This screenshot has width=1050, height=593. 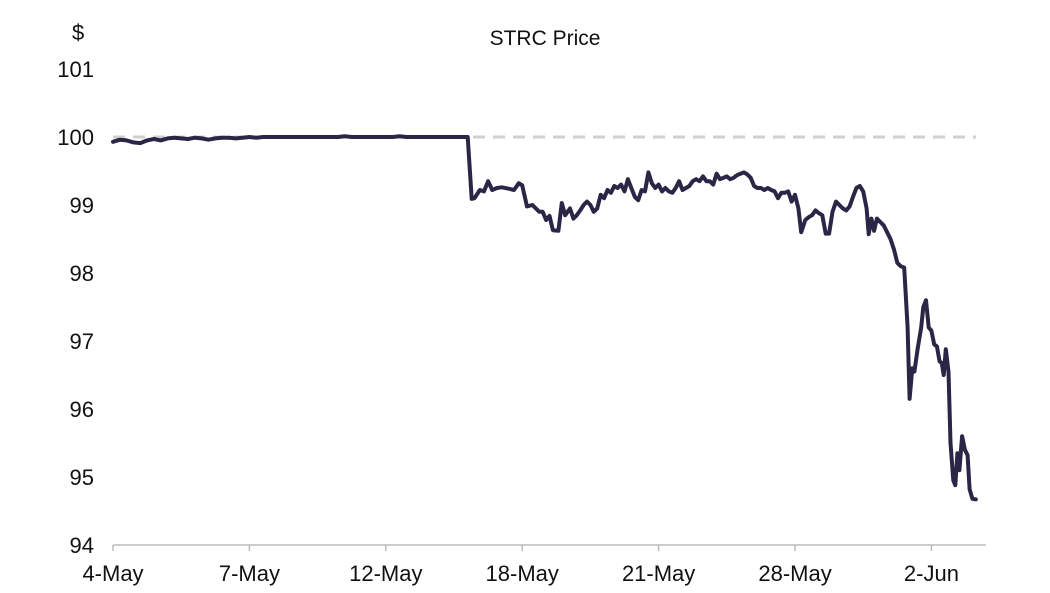 I want to click on x-tick-label: 2-Jun, so click(x=931, y=573).